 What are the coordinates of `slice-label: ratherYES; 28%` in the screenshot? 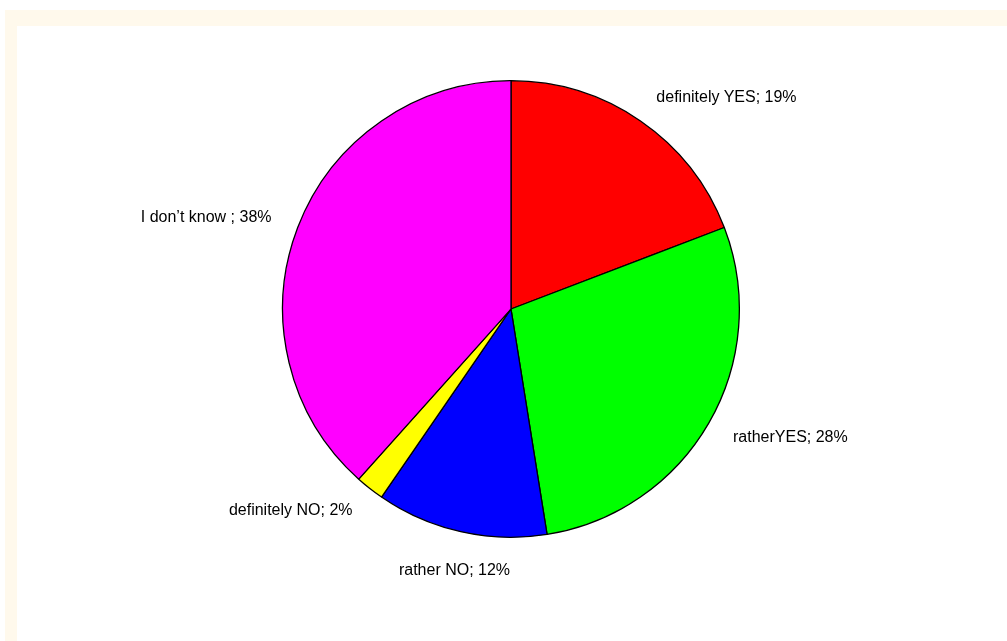 It's located at (790, 436).